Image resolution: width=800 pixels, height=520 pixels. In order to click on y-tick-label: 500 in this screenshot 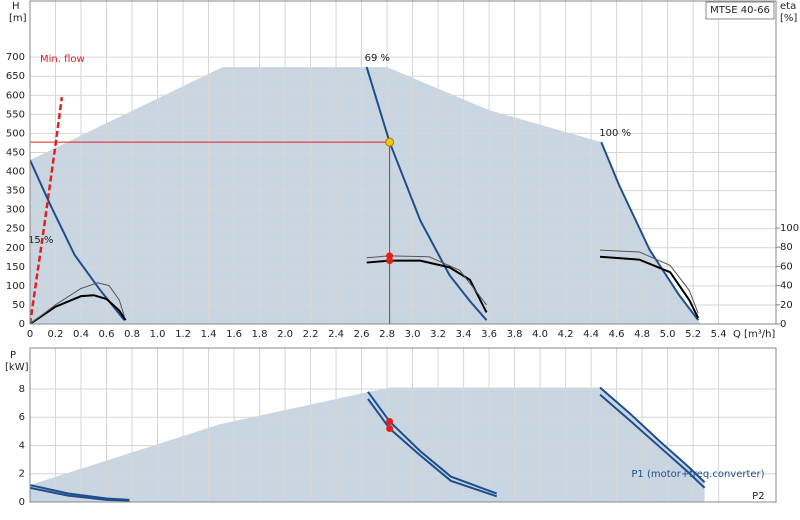, I will do `click(15, 133)`.